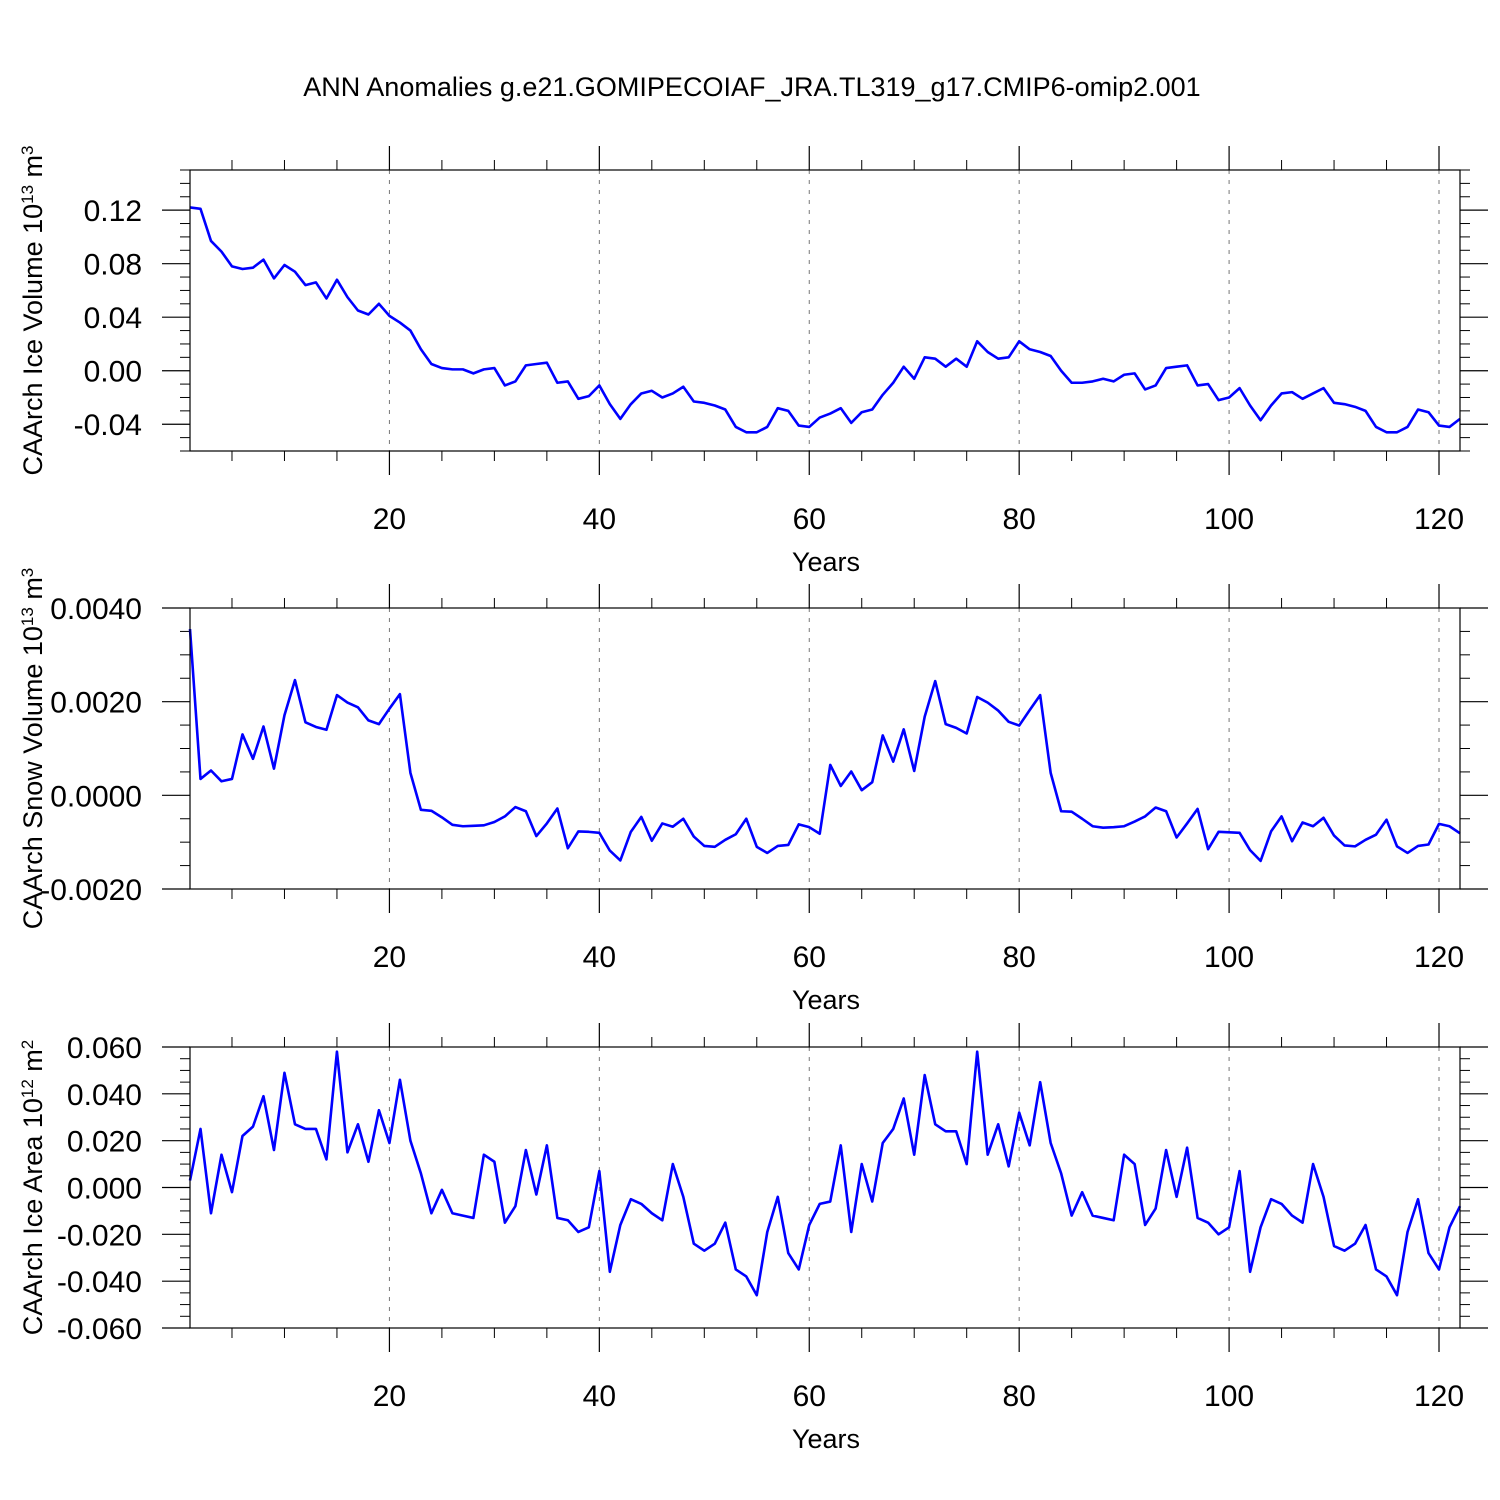  Describe the element at coordinates (99, 1329) in the screenshot. I see `y-tick-label: -0.060` at that location.